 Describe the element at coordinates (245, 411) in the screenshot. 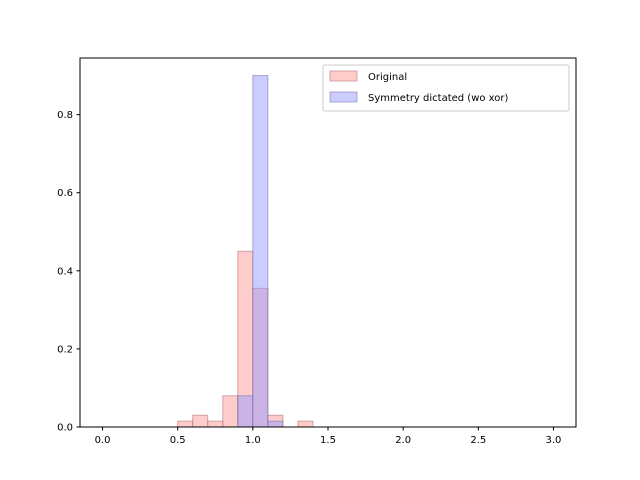

I see `bar-series1-bin0` at that location.